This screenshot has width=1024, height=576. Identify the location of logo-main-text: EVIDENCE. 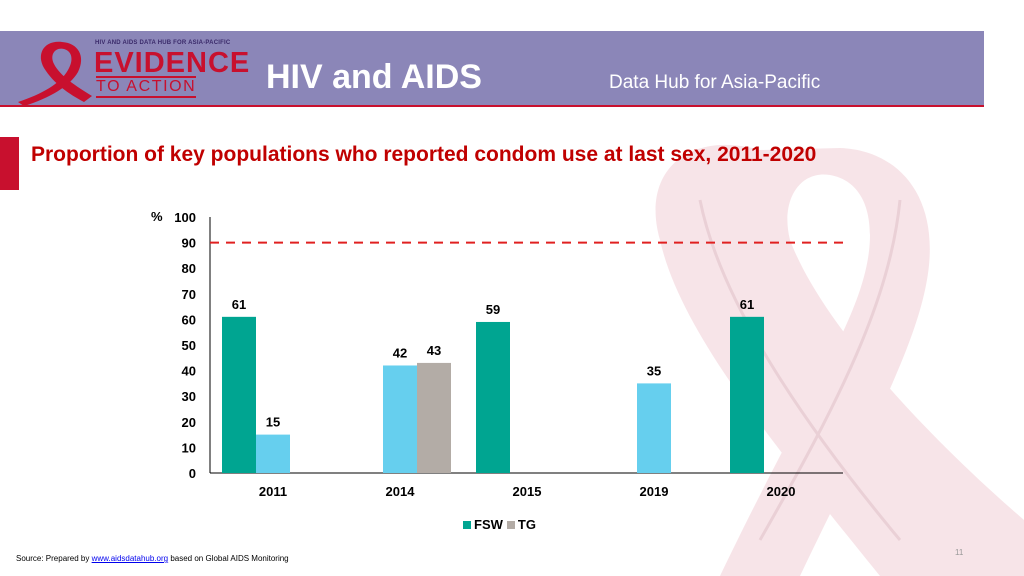
(172, 63).